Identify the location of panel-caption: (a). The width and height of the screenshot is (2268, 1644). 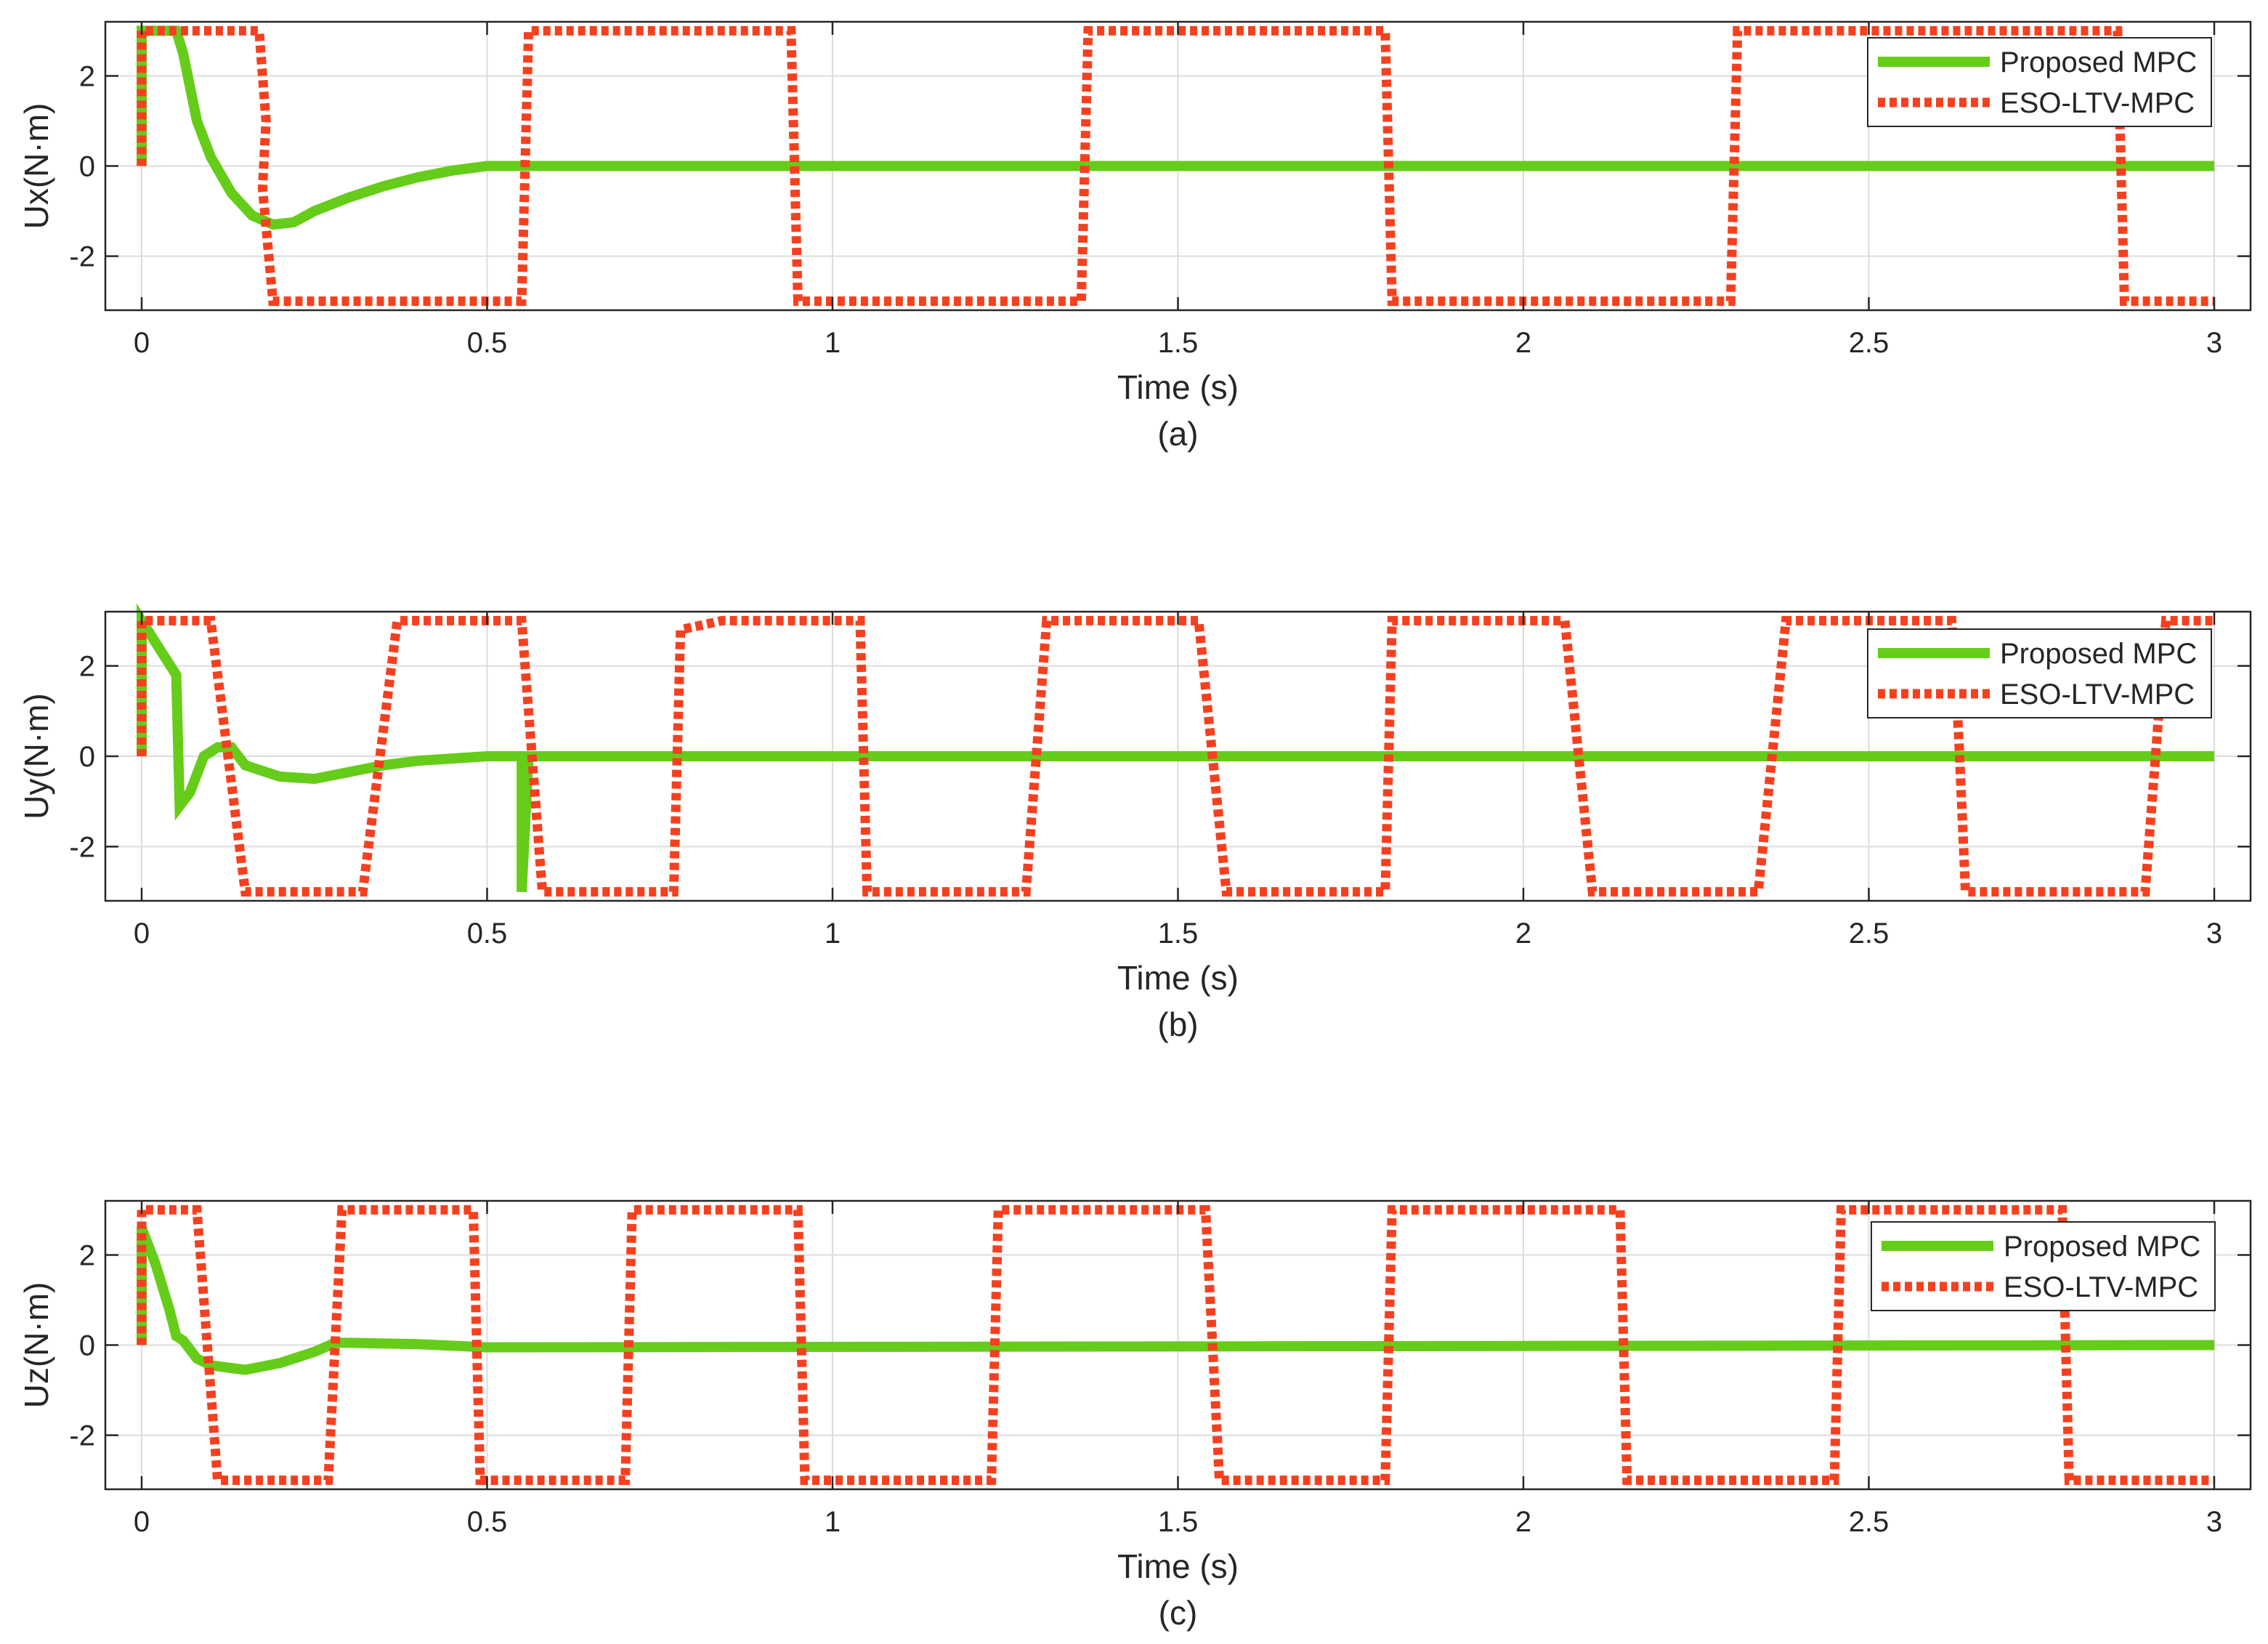
(1177, 434).